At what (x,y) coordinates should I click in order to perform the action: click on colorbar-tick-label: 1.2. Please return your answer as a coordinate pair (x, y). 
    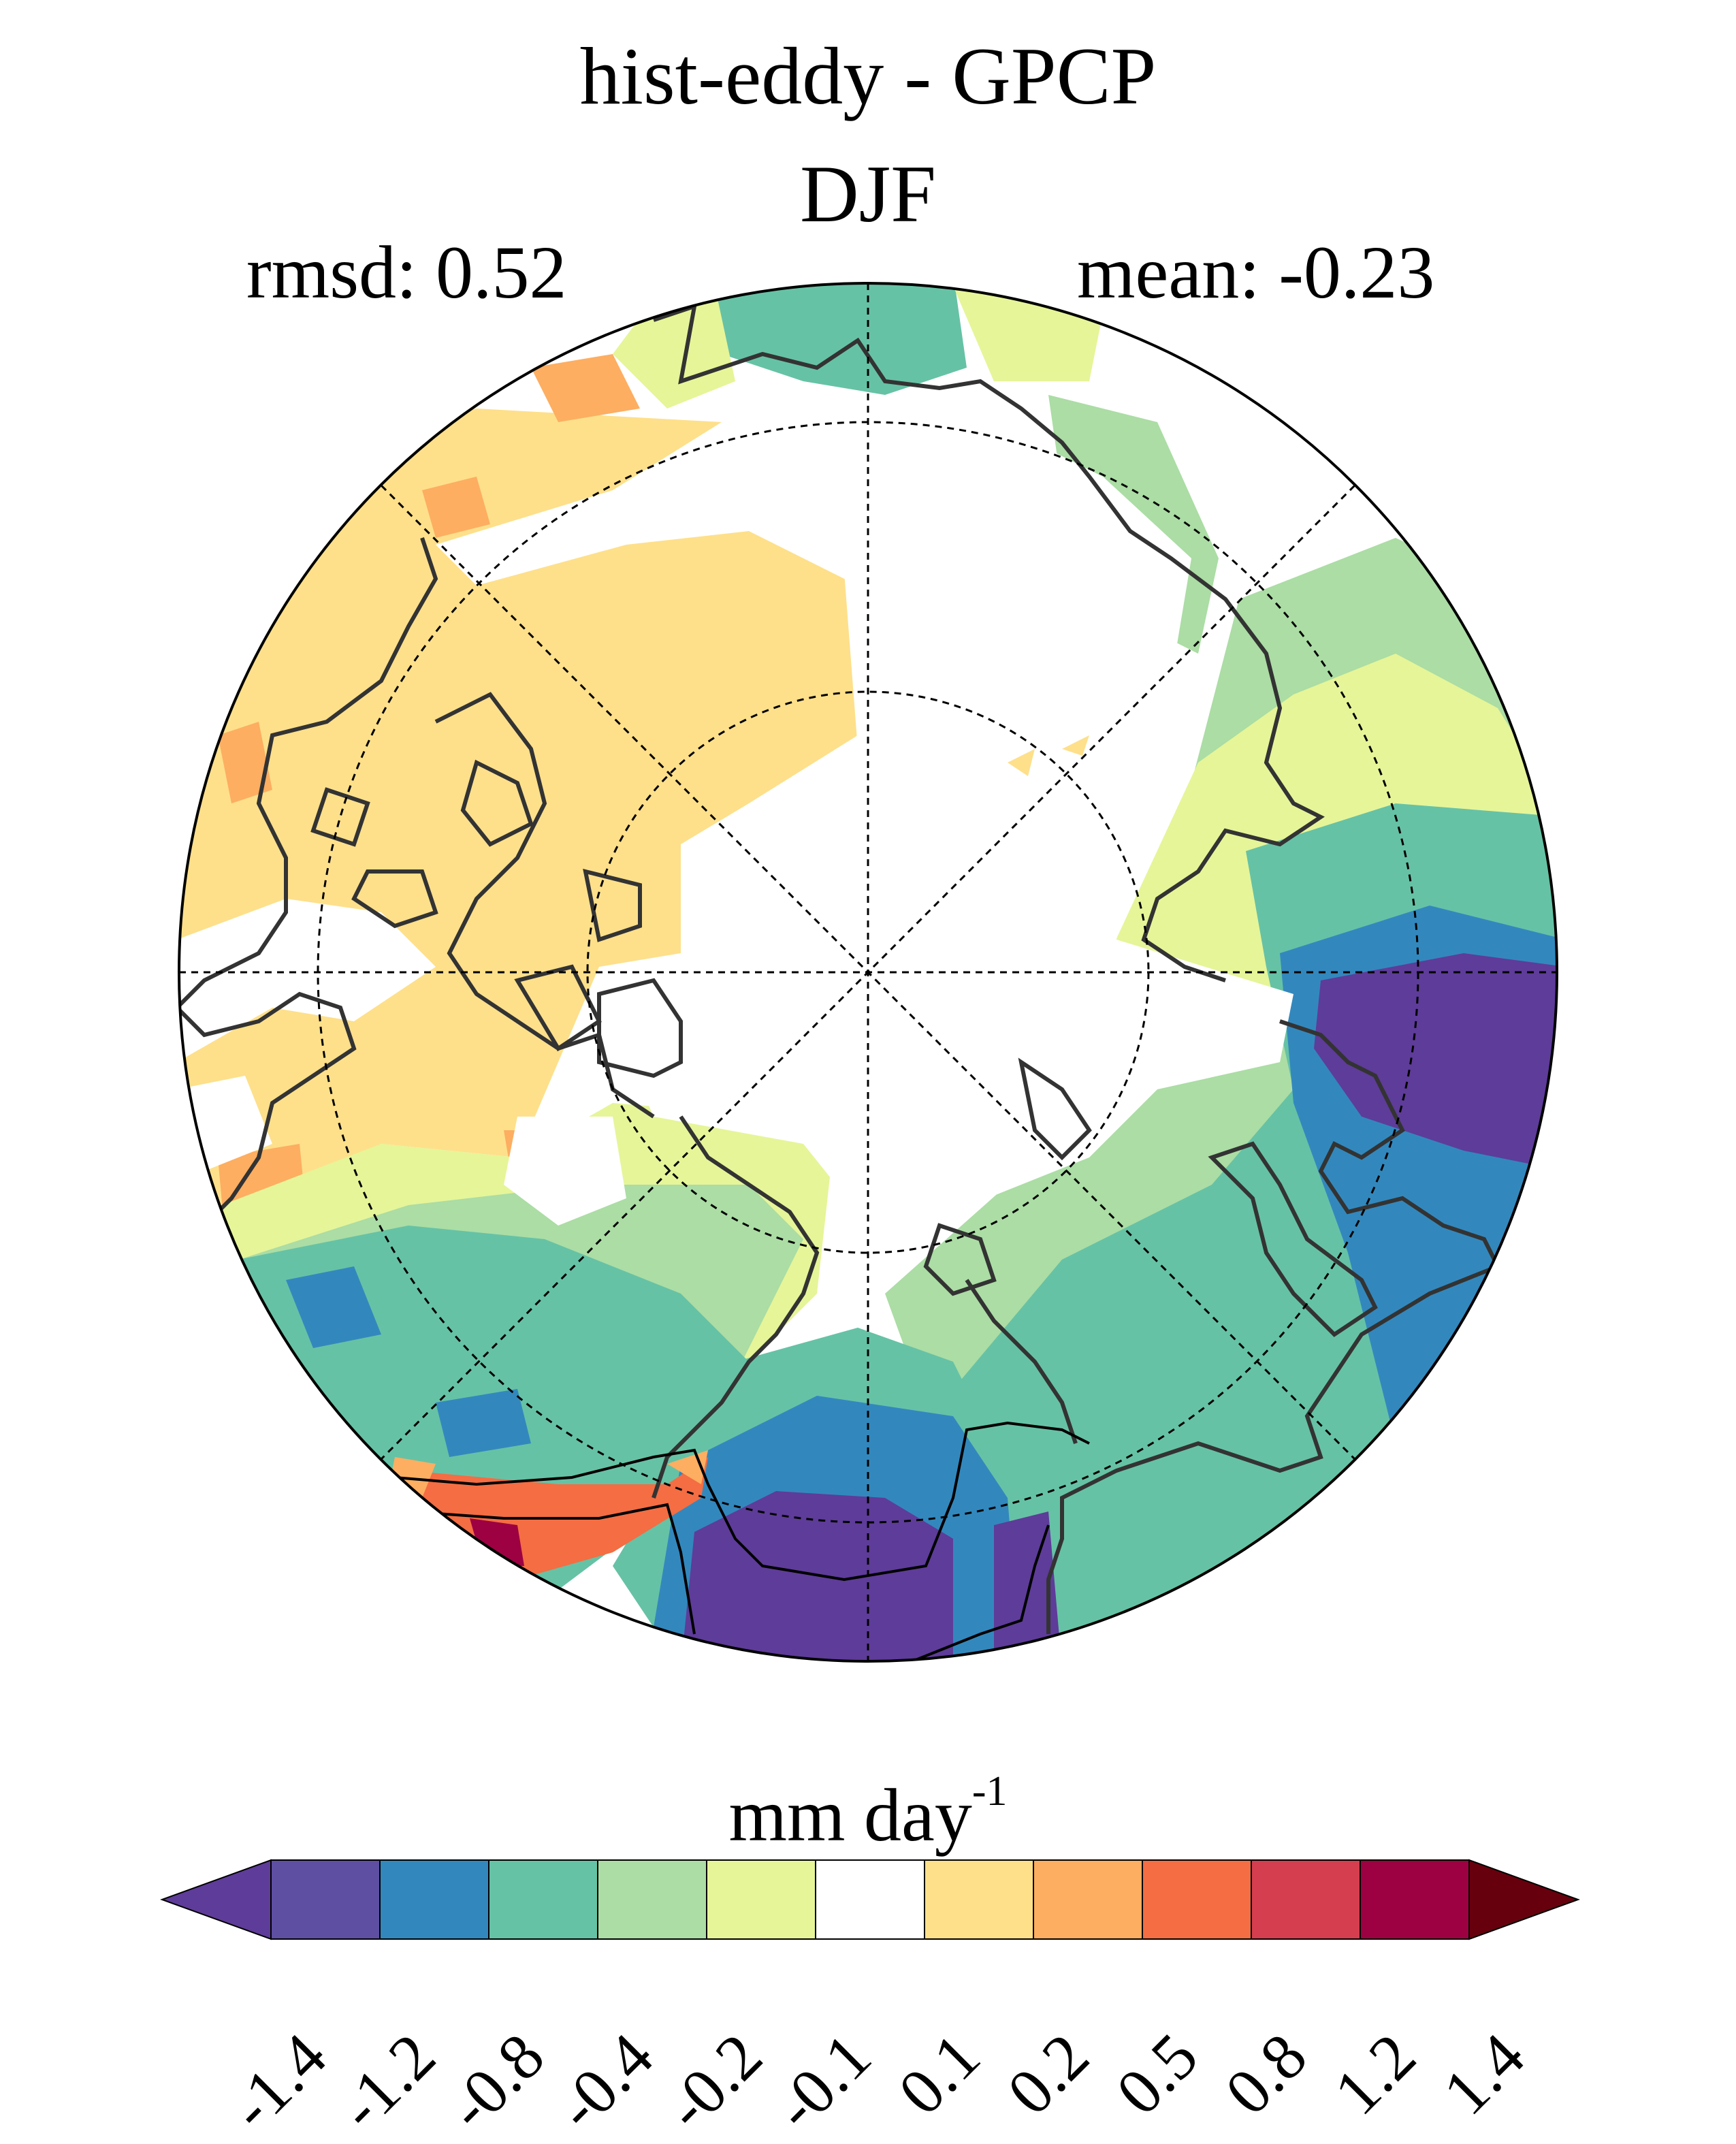
    Looking at the image, I should click on (1374, 2074).